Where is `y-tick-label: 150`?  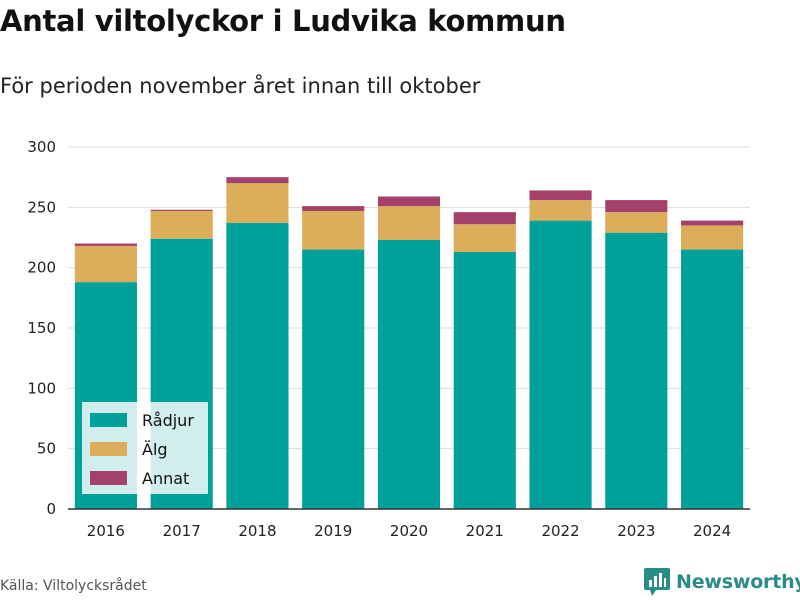
y-tick-label: 150 is located at coordinates (41, 328).